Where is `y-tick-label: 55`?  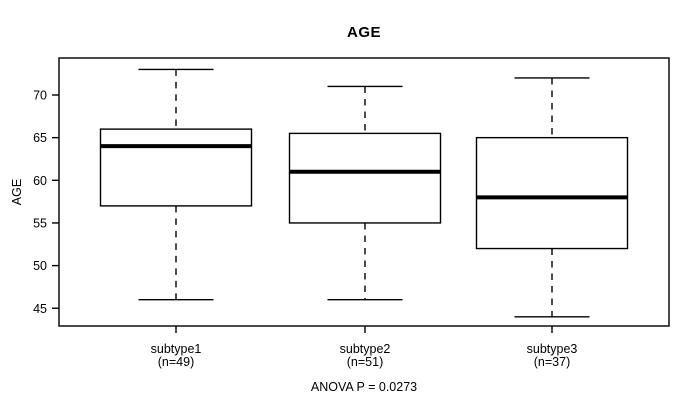
y-tick-label: 55 is located at coordinates (40, 223).